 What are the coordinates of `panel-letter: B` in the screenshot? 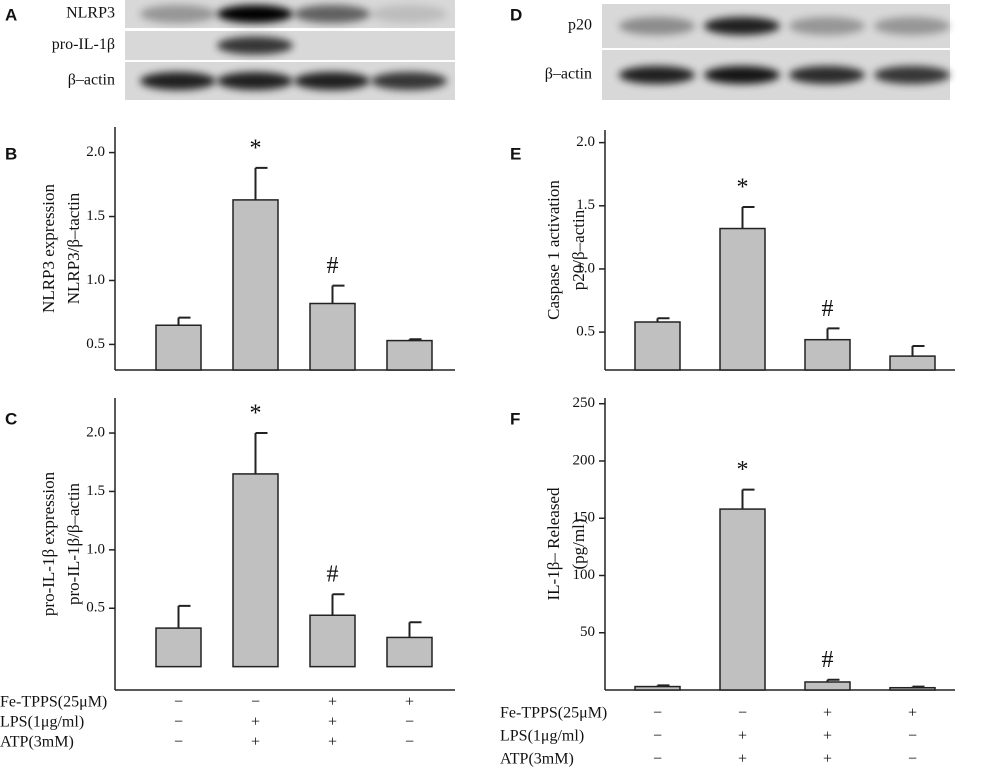 It's located at (11, 153).